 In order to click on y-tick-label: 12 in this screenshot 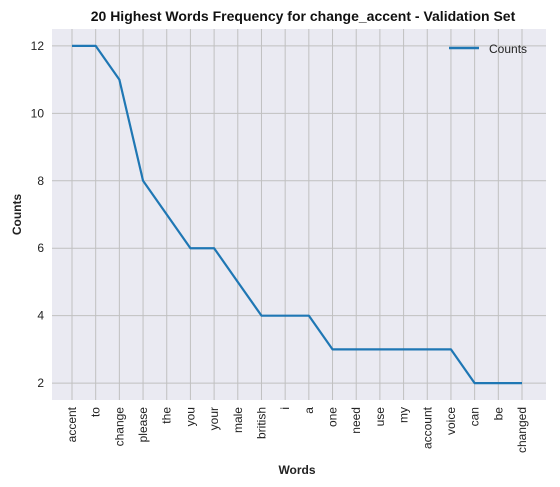, I will do `click(38, 46)`.